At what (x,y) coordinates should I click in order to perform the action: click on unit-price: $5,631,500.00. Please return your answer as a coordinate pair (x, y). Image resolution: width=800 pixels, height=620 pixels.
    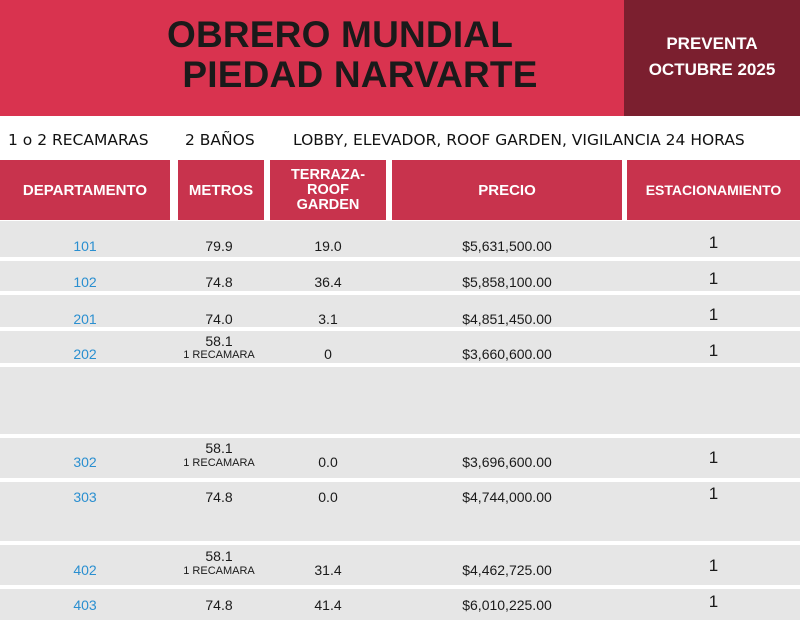
    Looking at the image, I should click on (507, 246).